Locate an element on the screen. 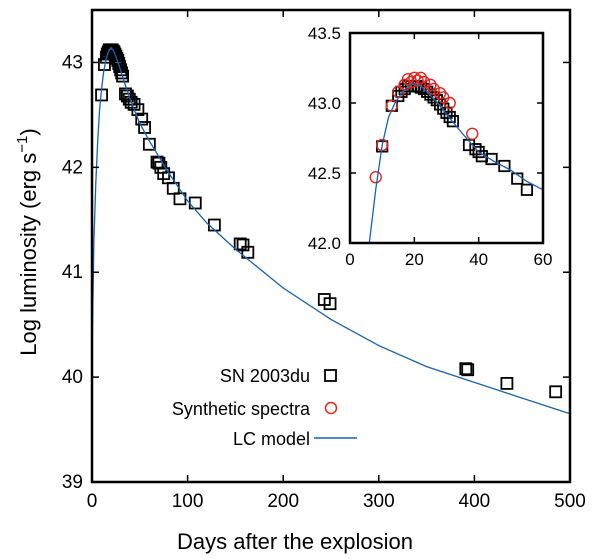 Image resolution: width=595 pixels, height=559 pixels. y-axis-label-main: Log luminosity (erg s is located at coordinates (28, 254).